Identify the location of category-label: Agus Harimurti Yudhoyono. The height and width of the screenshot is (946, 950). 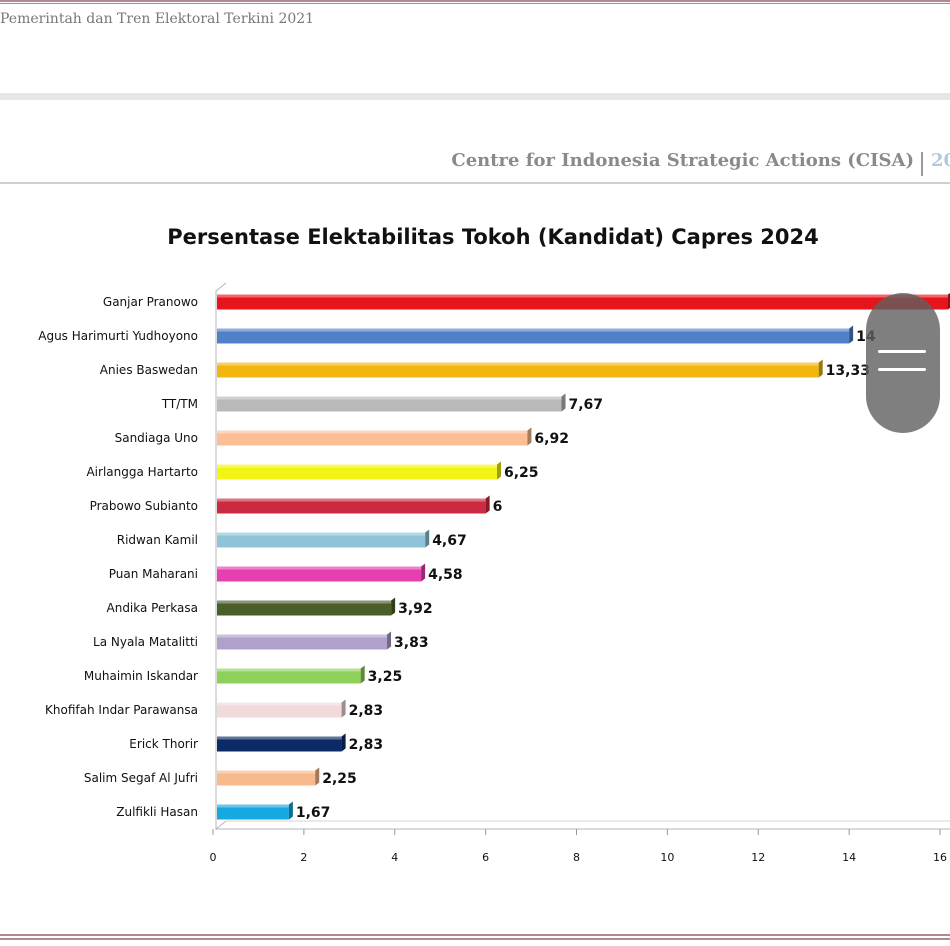
(118, 336).